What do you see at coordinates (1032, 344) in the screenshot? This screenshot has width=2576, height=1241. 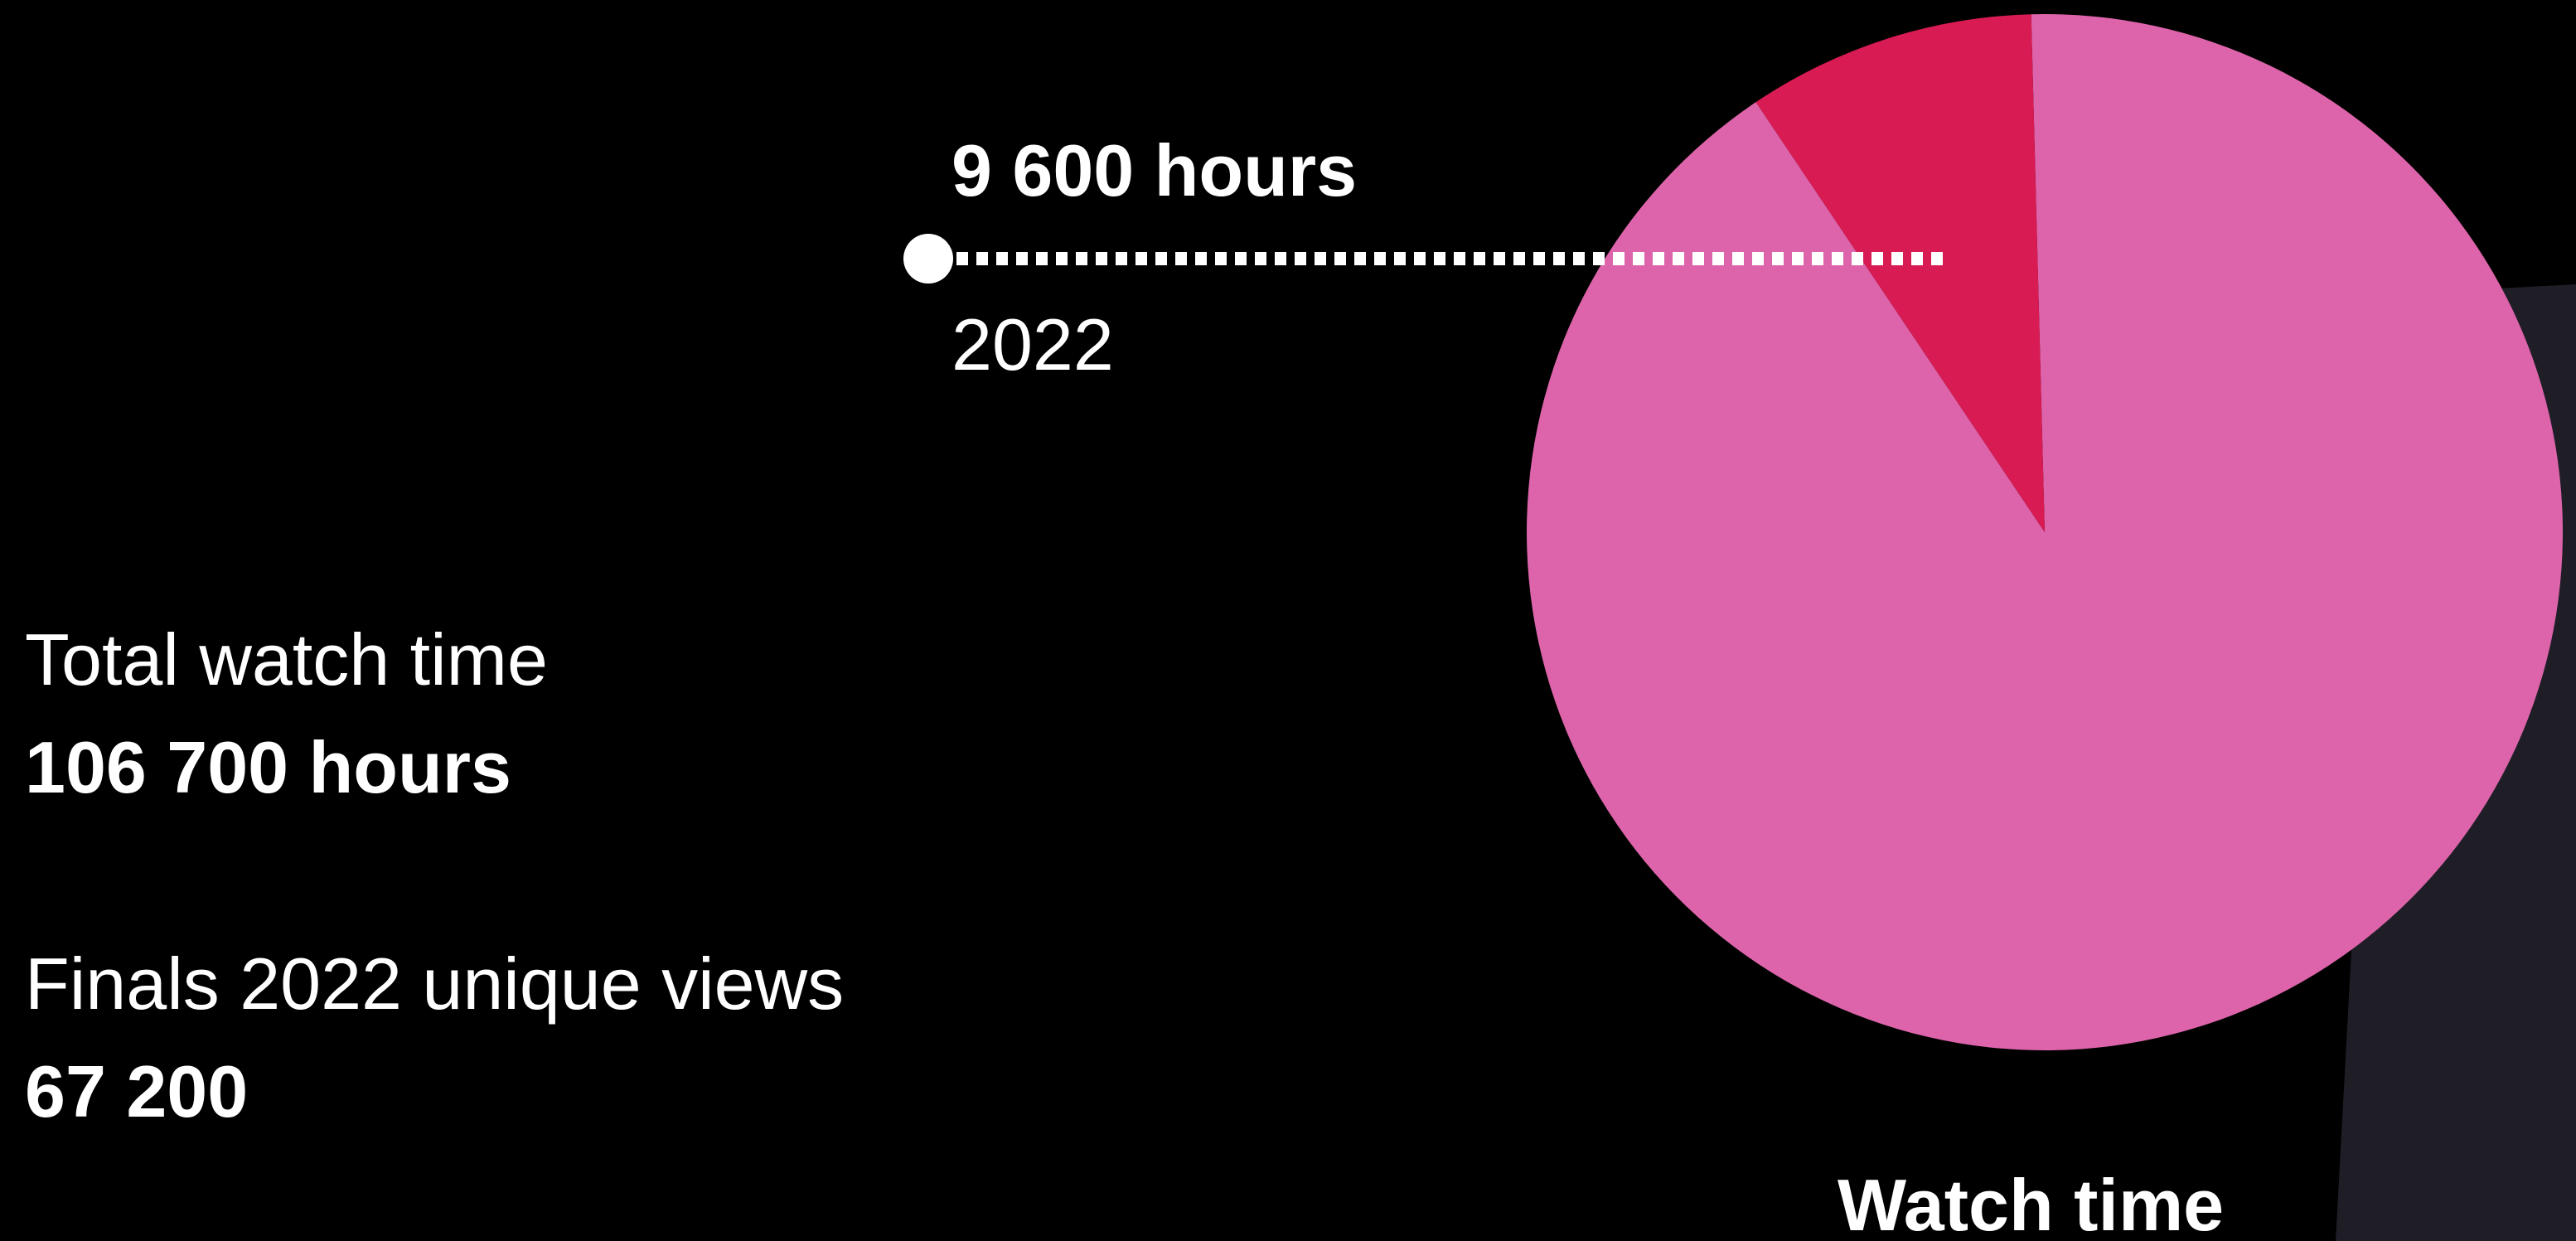 I see `callout-year: 2022` at bounding box center [1032, 344].